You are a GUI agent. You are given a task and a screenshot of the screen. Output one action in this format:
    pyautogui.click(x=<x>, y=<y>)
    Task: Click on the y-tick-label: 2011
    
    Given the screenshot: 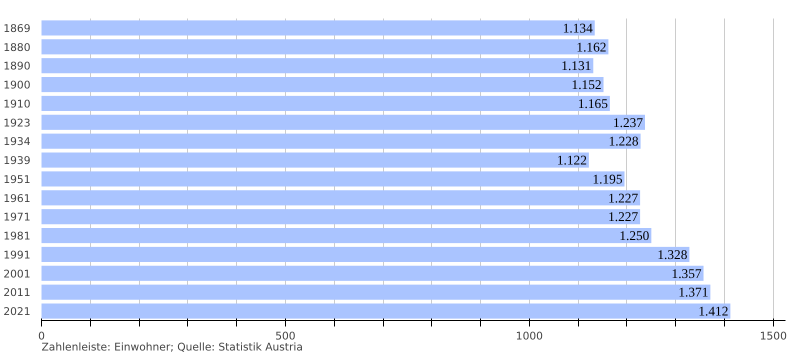 What is the action you would take?
    pyautogui.click(x=17, y=293)
    